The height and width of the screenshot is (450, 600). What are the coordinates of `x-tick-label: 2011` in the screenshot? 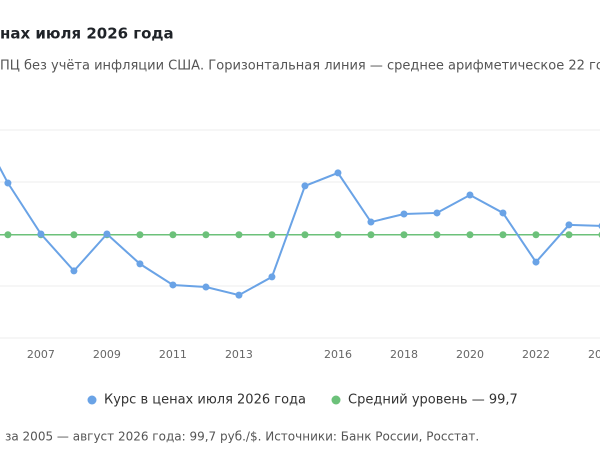 It's located at (173, 354).